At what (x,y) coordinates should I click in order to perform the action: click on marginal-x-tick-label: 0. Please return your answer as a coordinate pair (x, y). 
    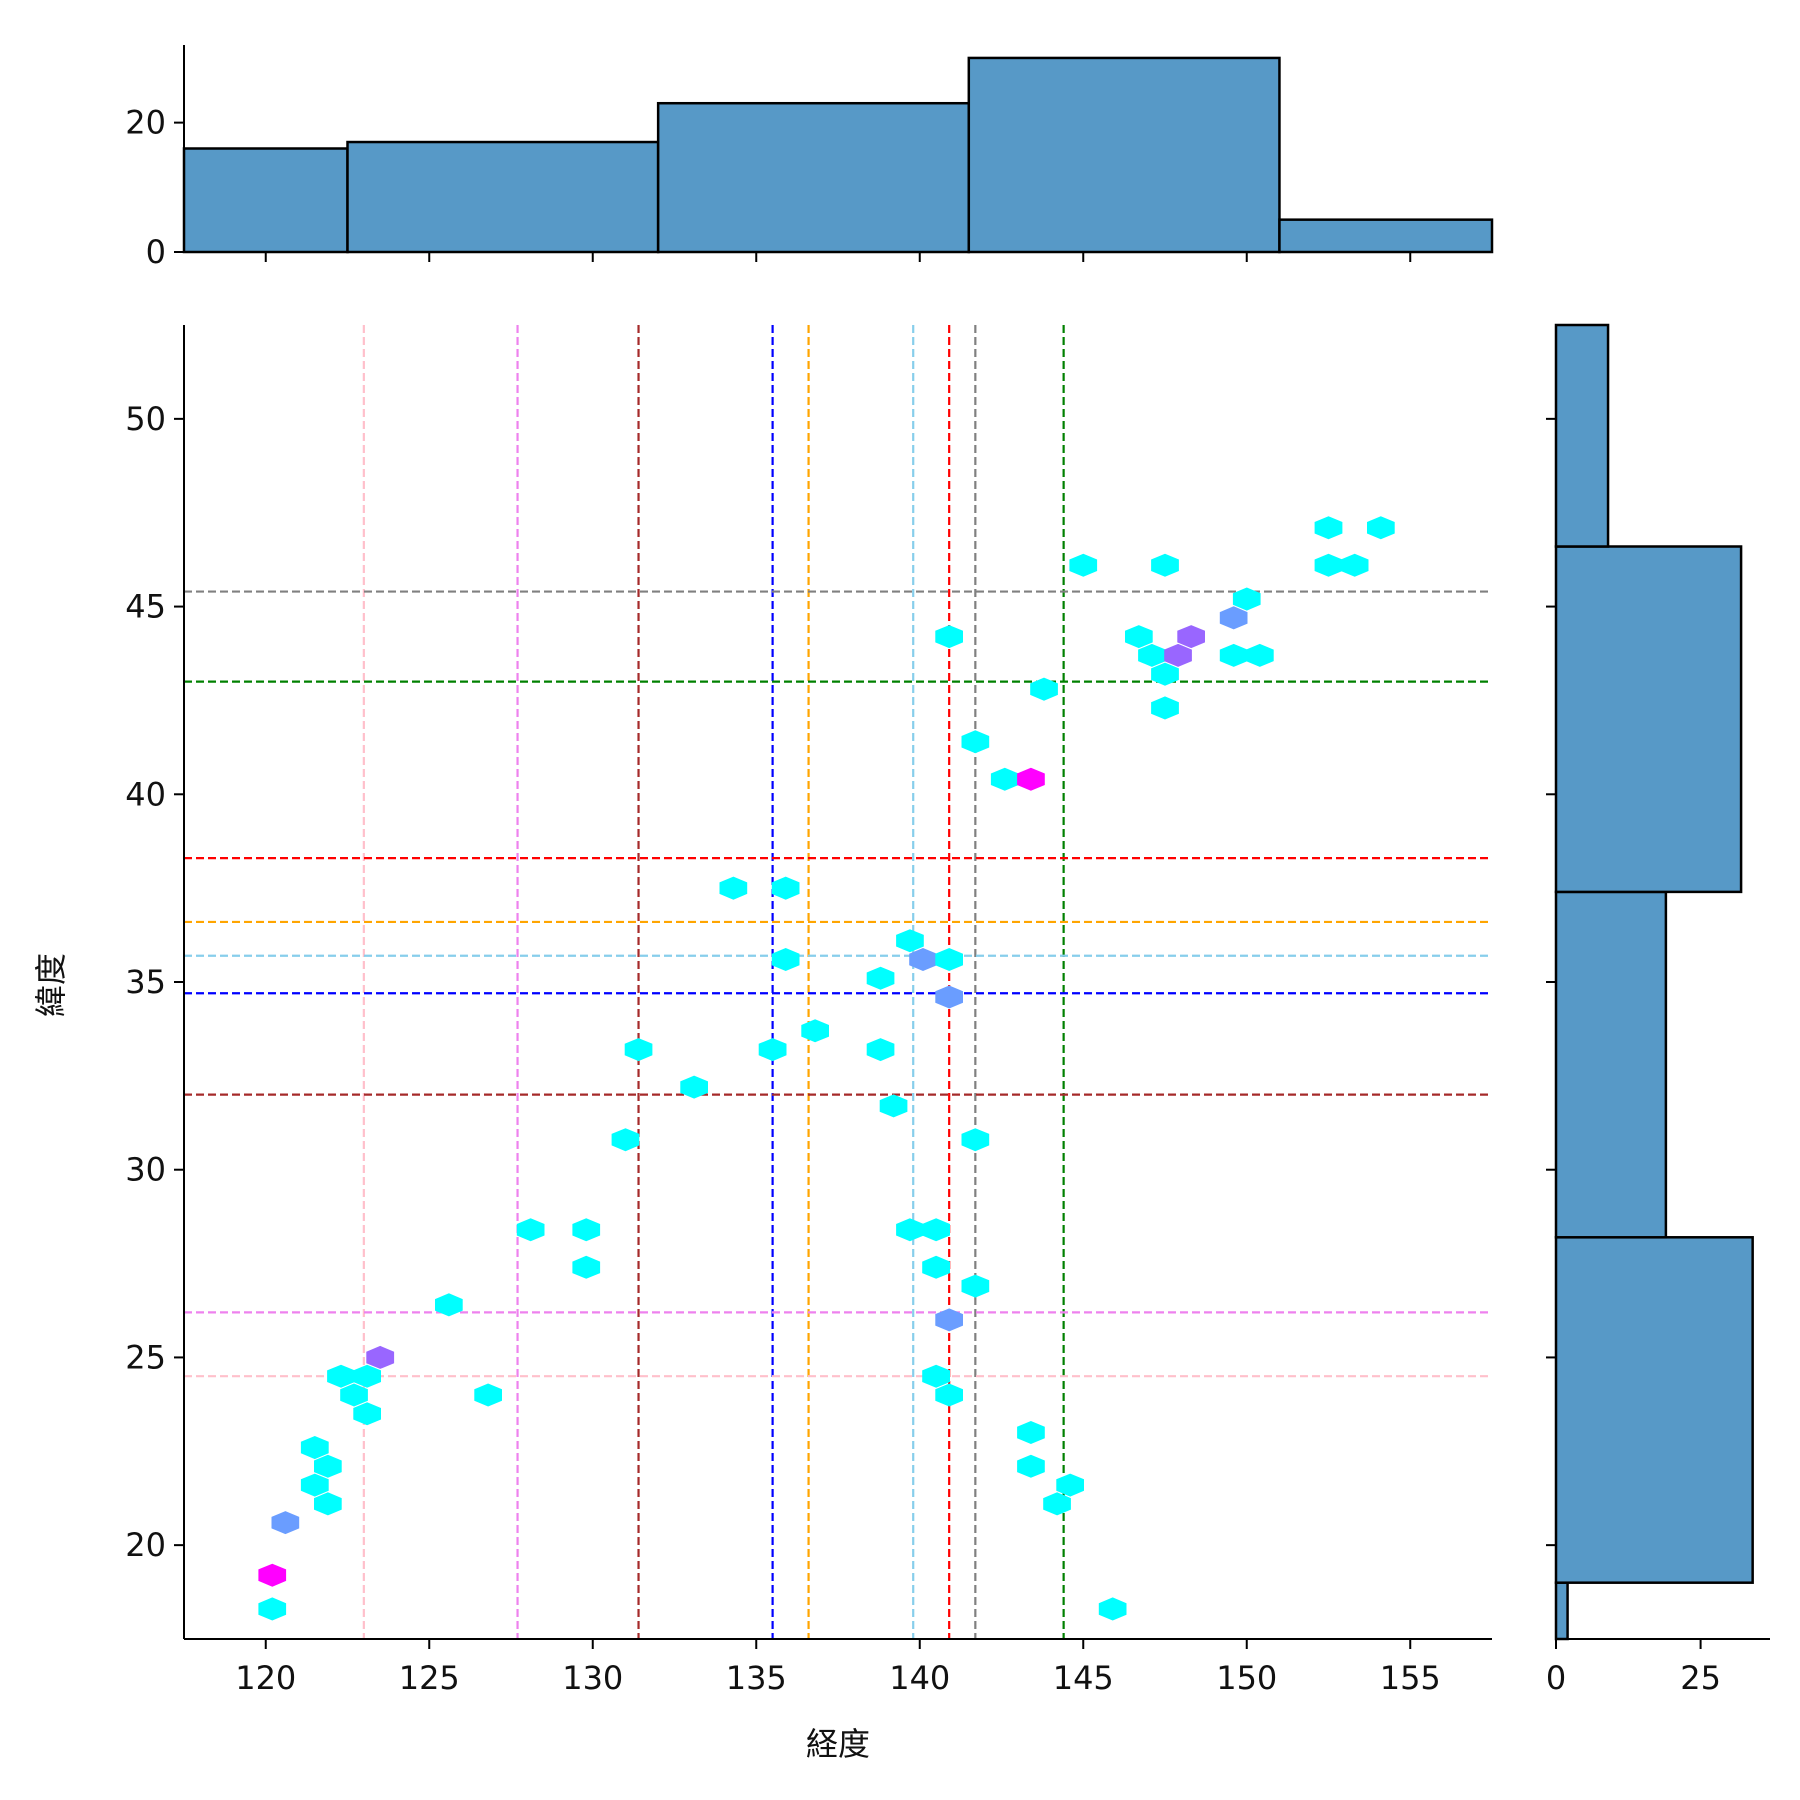
    Looking at the image, I should click on (156, 252).